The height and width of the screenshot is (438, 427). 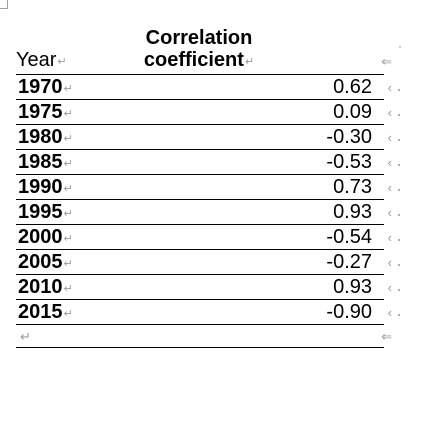 I want to click on correlation-cell: 0.62, so click(x=352, y=87).